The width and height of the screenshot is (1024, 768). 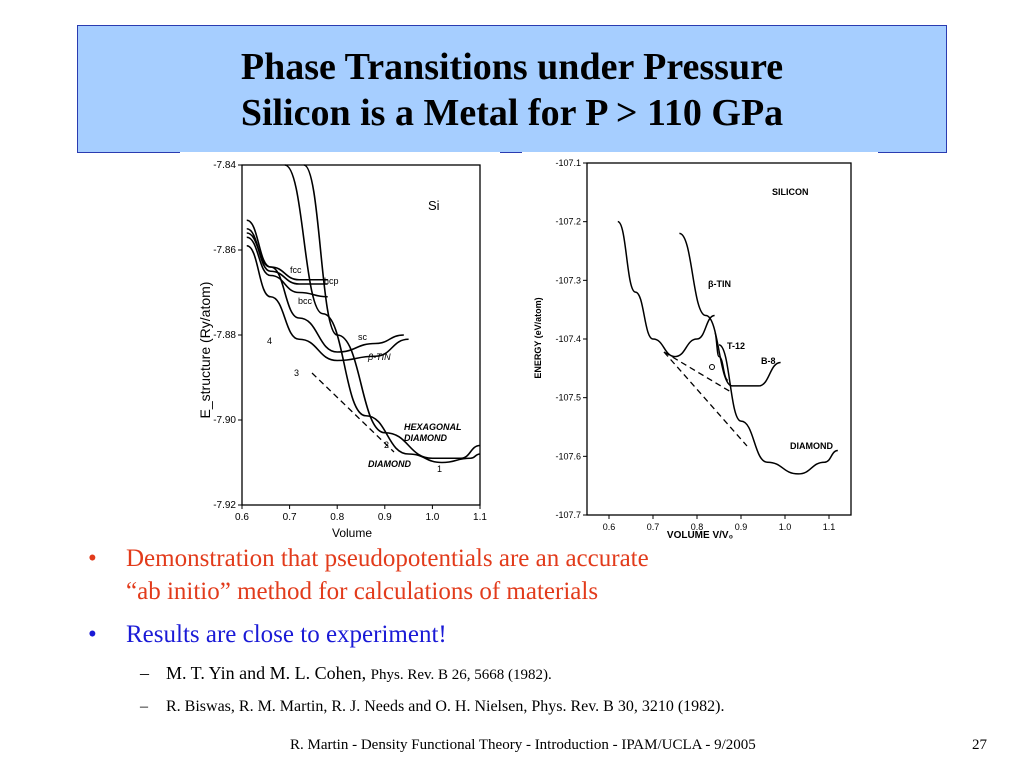 I want to click on left-xtick-label: 0.6, so click(x=242, y=517).